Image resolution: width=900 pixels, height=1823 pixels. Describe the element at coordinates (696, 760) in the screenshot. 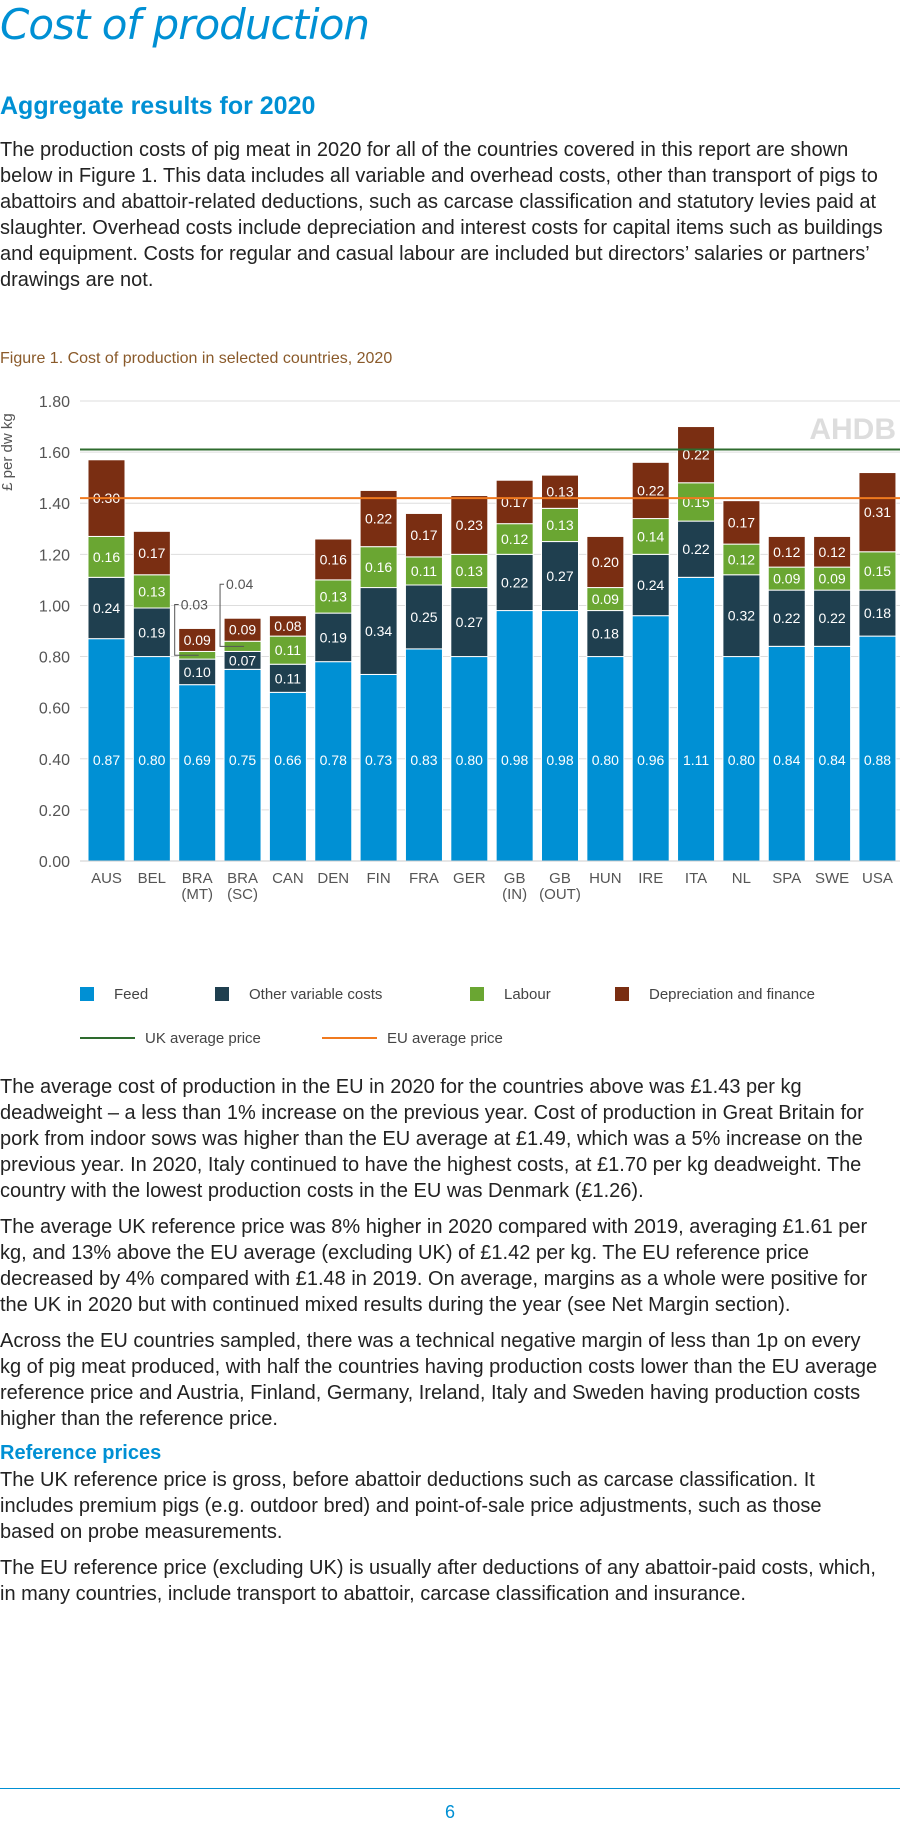

I see `data-label: 1.11` at that location.